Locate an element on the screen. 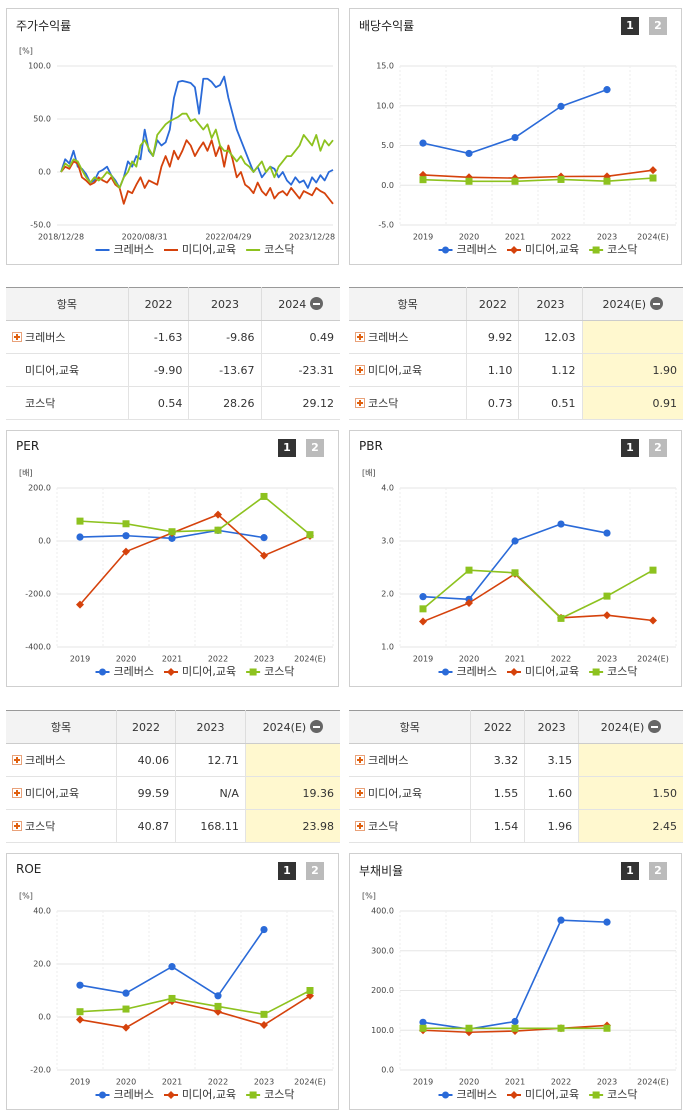 Image resolution: width=691 pixels, height=1115 pixels. y-tick-label: 50.0 is located at coordinates (42, 119).